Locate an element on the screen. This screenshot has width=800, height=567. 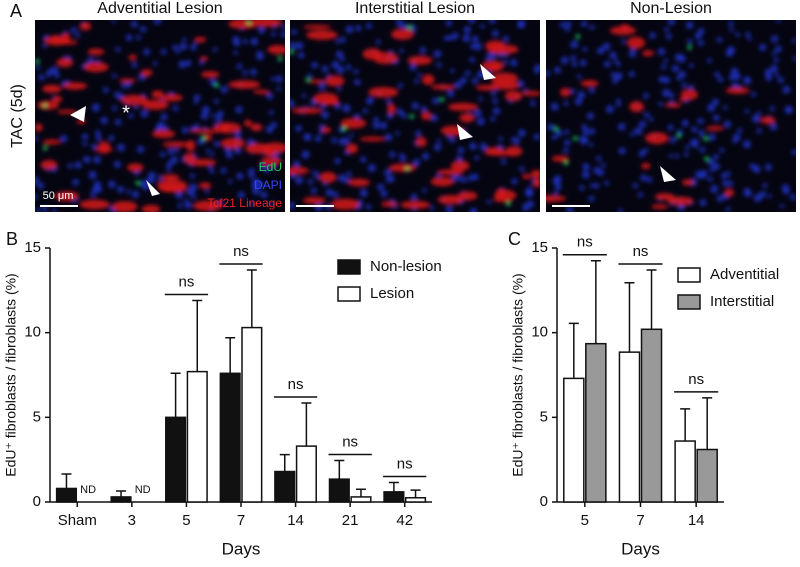
panel-label: C is located at coordinates (514, 239).